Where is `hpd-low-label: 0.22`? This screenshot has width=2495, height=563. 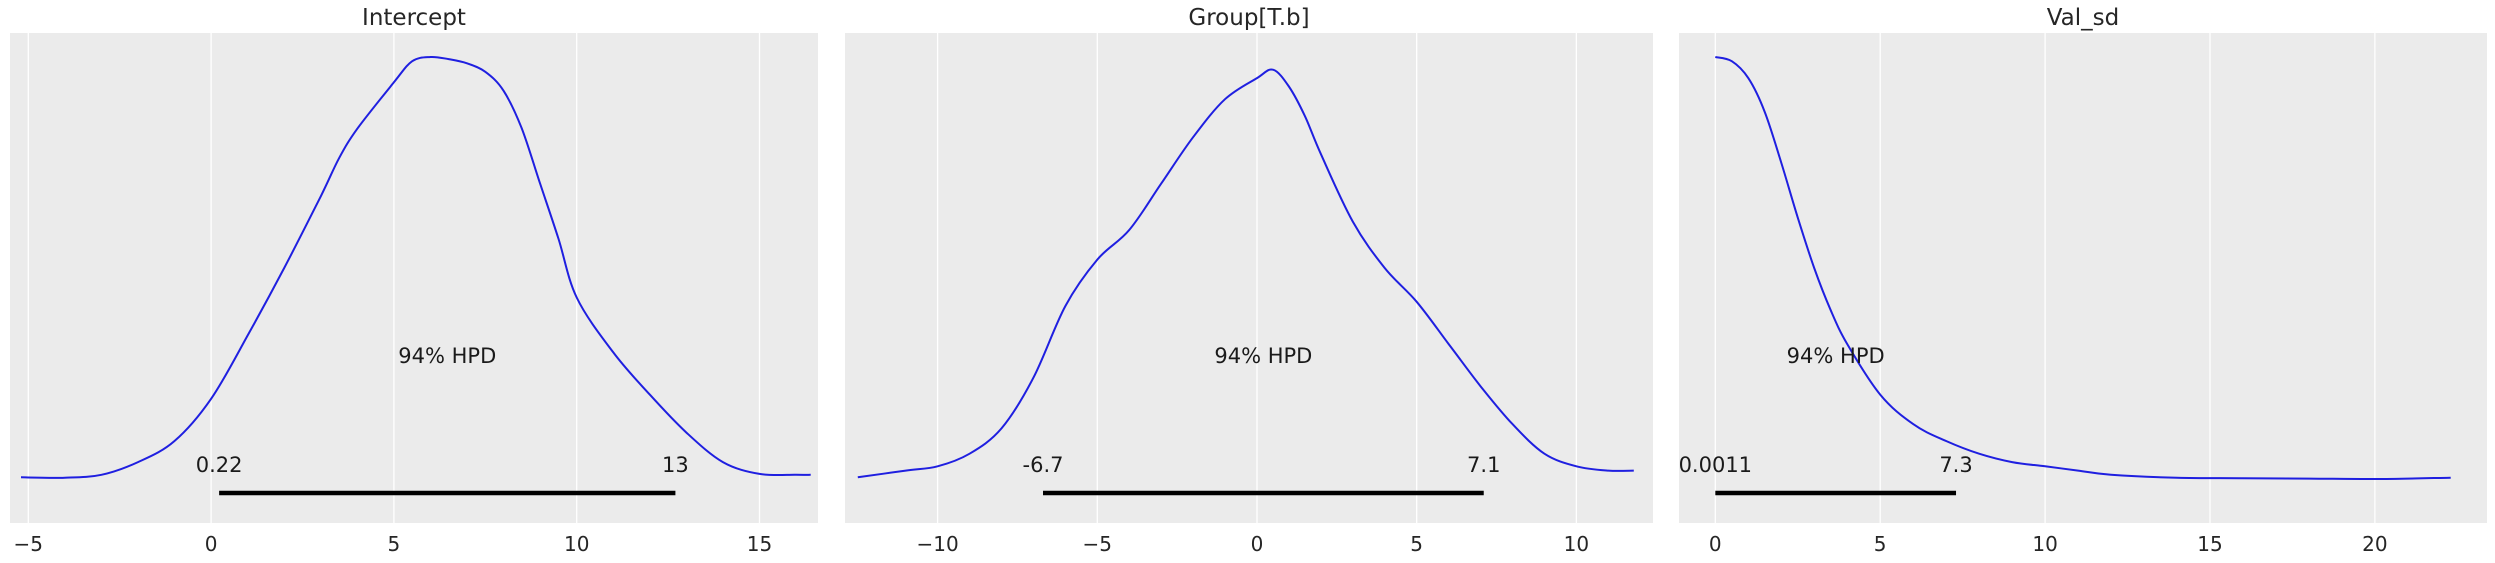
hpd-low-label: 0.22 is located at coordinates (219, 465).